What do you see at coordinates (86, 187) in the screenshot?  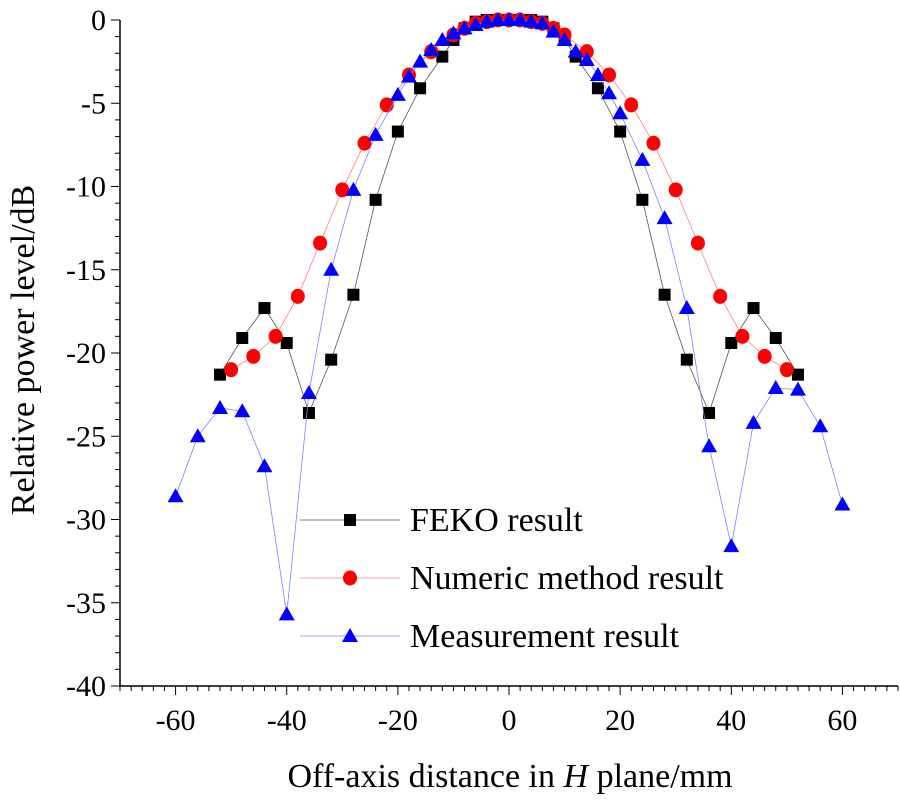 I see `y-tick-label: -10` at bounding box center [86, 187].